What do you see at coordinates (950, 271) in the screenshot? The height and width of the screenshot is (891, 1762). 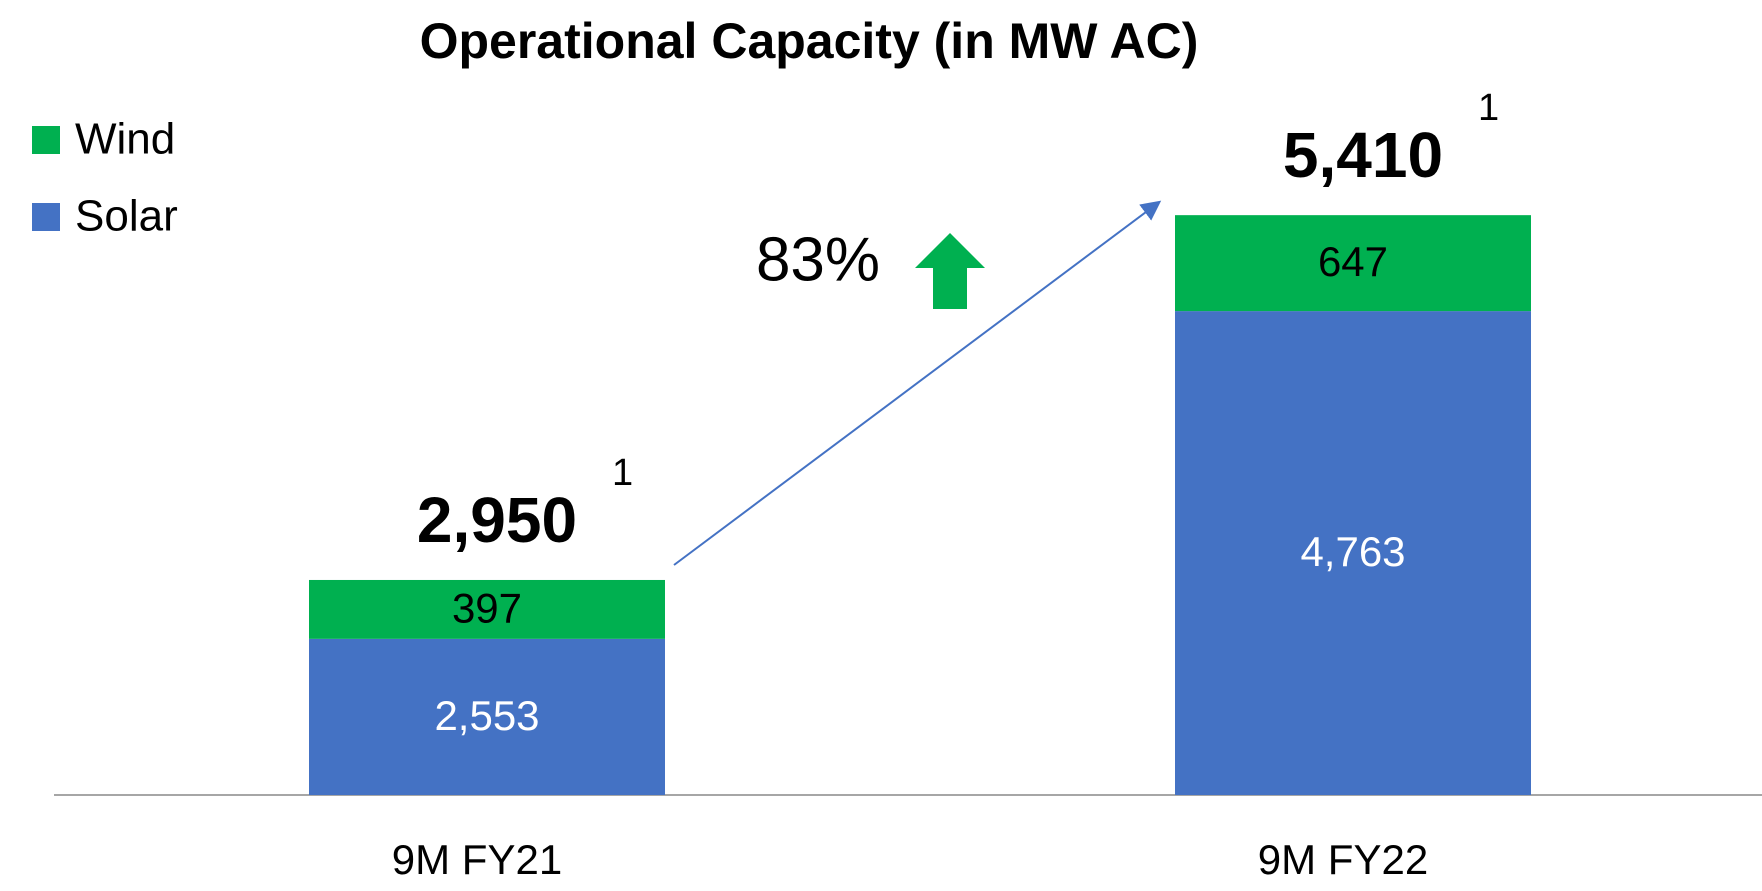 I see `up-arrow-icon` at bounding box center [950, 271].